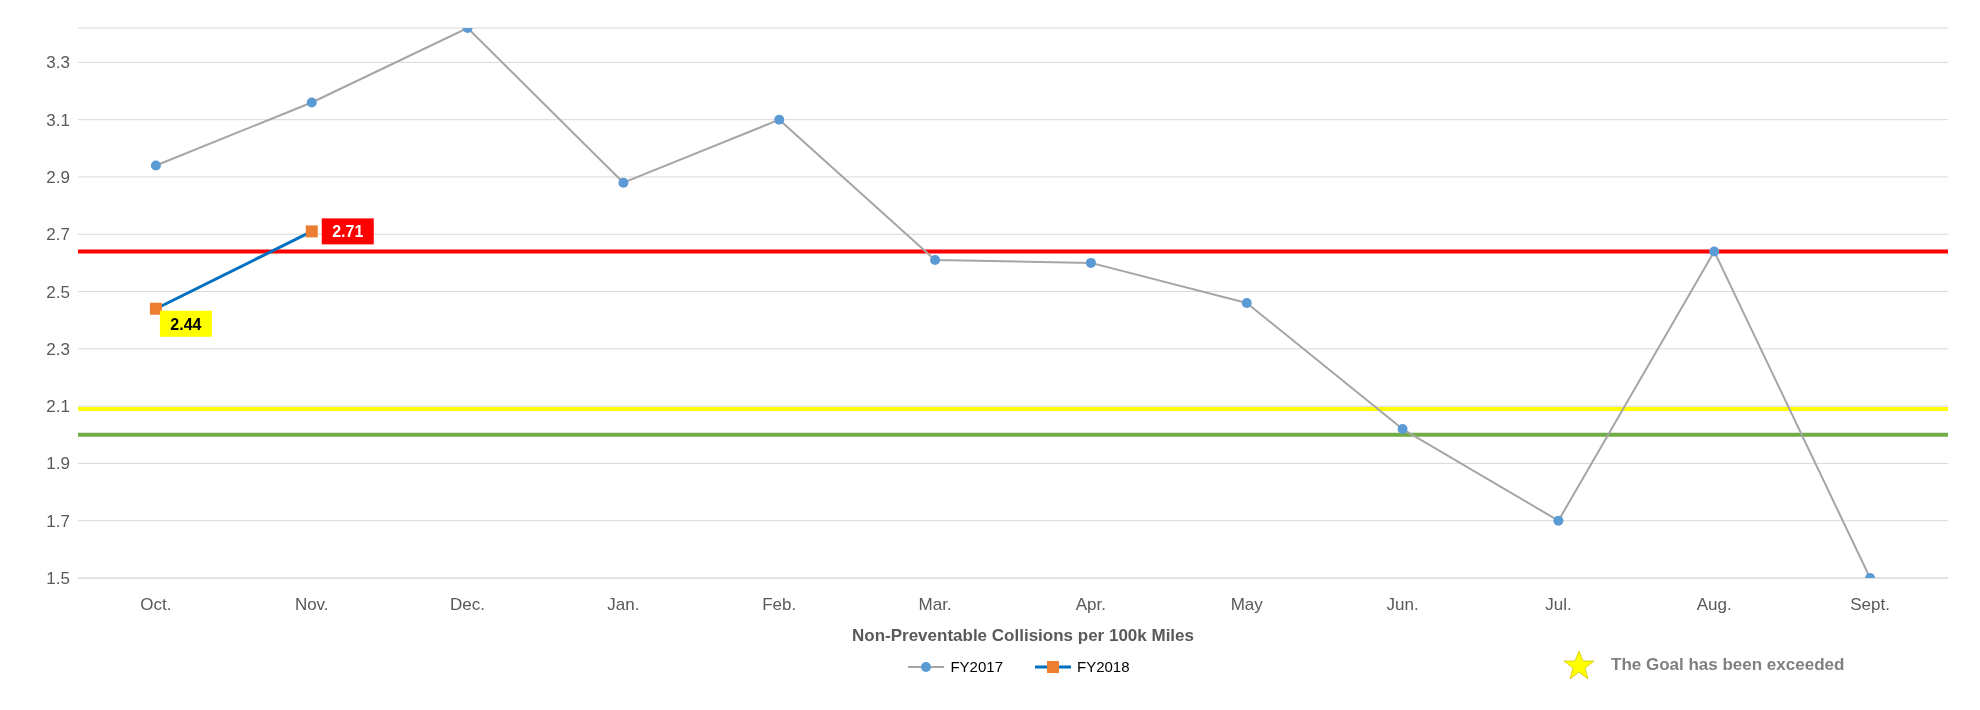 The width and height of the screenshot is (1980, 710). I want to click on y-tick-label: 2.9, so click(58, 177).